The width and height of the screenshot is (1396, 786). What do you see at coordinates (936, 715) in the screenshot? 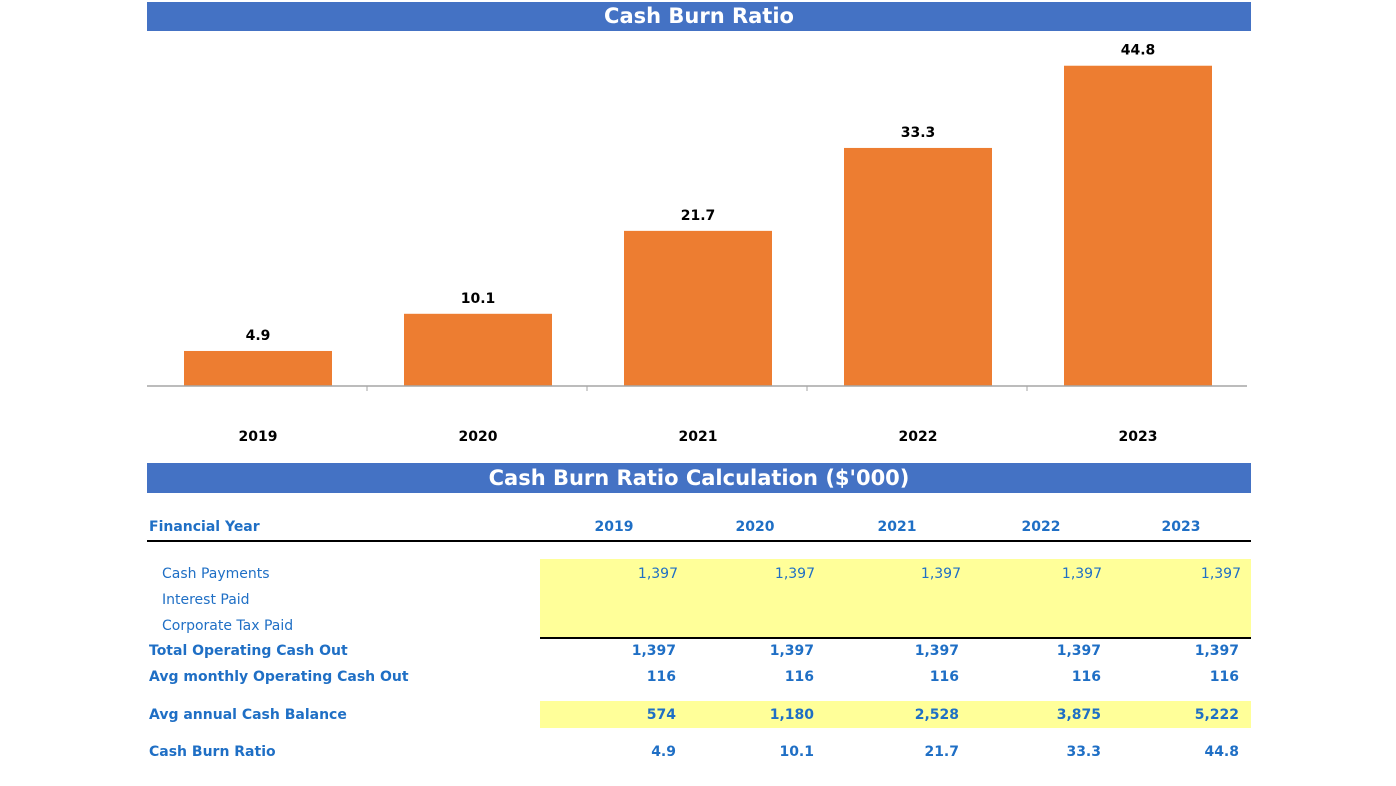
I see `table-cell: 2,528` at bounding box center [936, 715].